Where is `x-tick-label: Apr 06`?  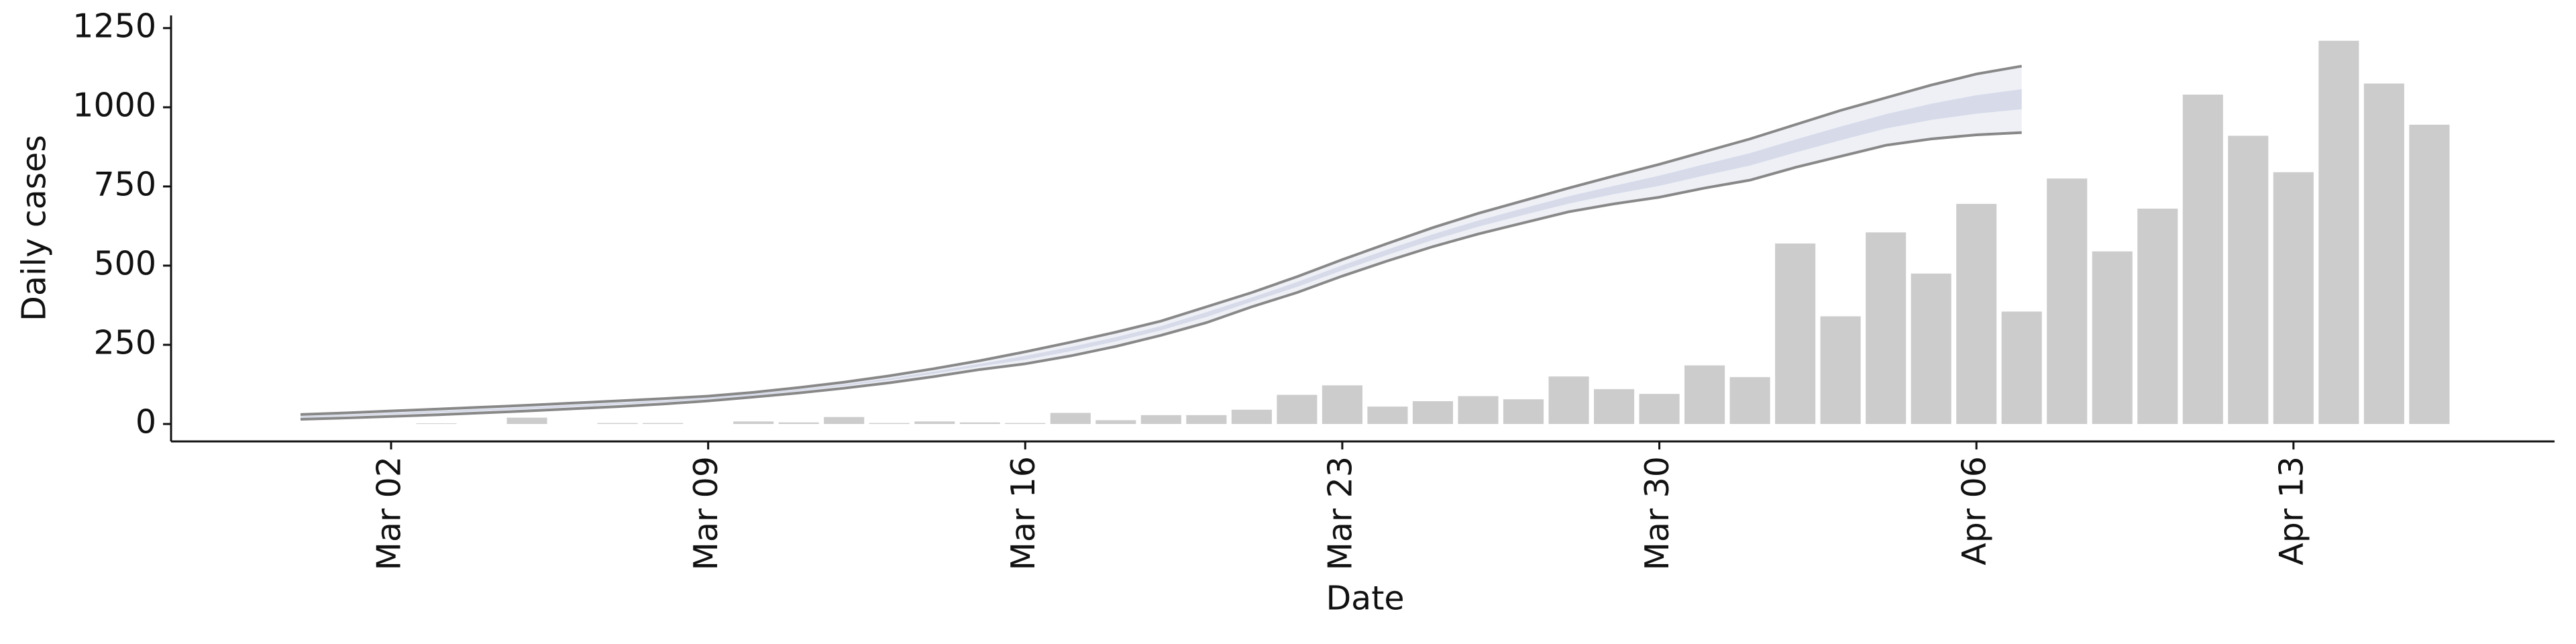
x-tick-label: Apr 06 is located at coordinates (1974, 511).